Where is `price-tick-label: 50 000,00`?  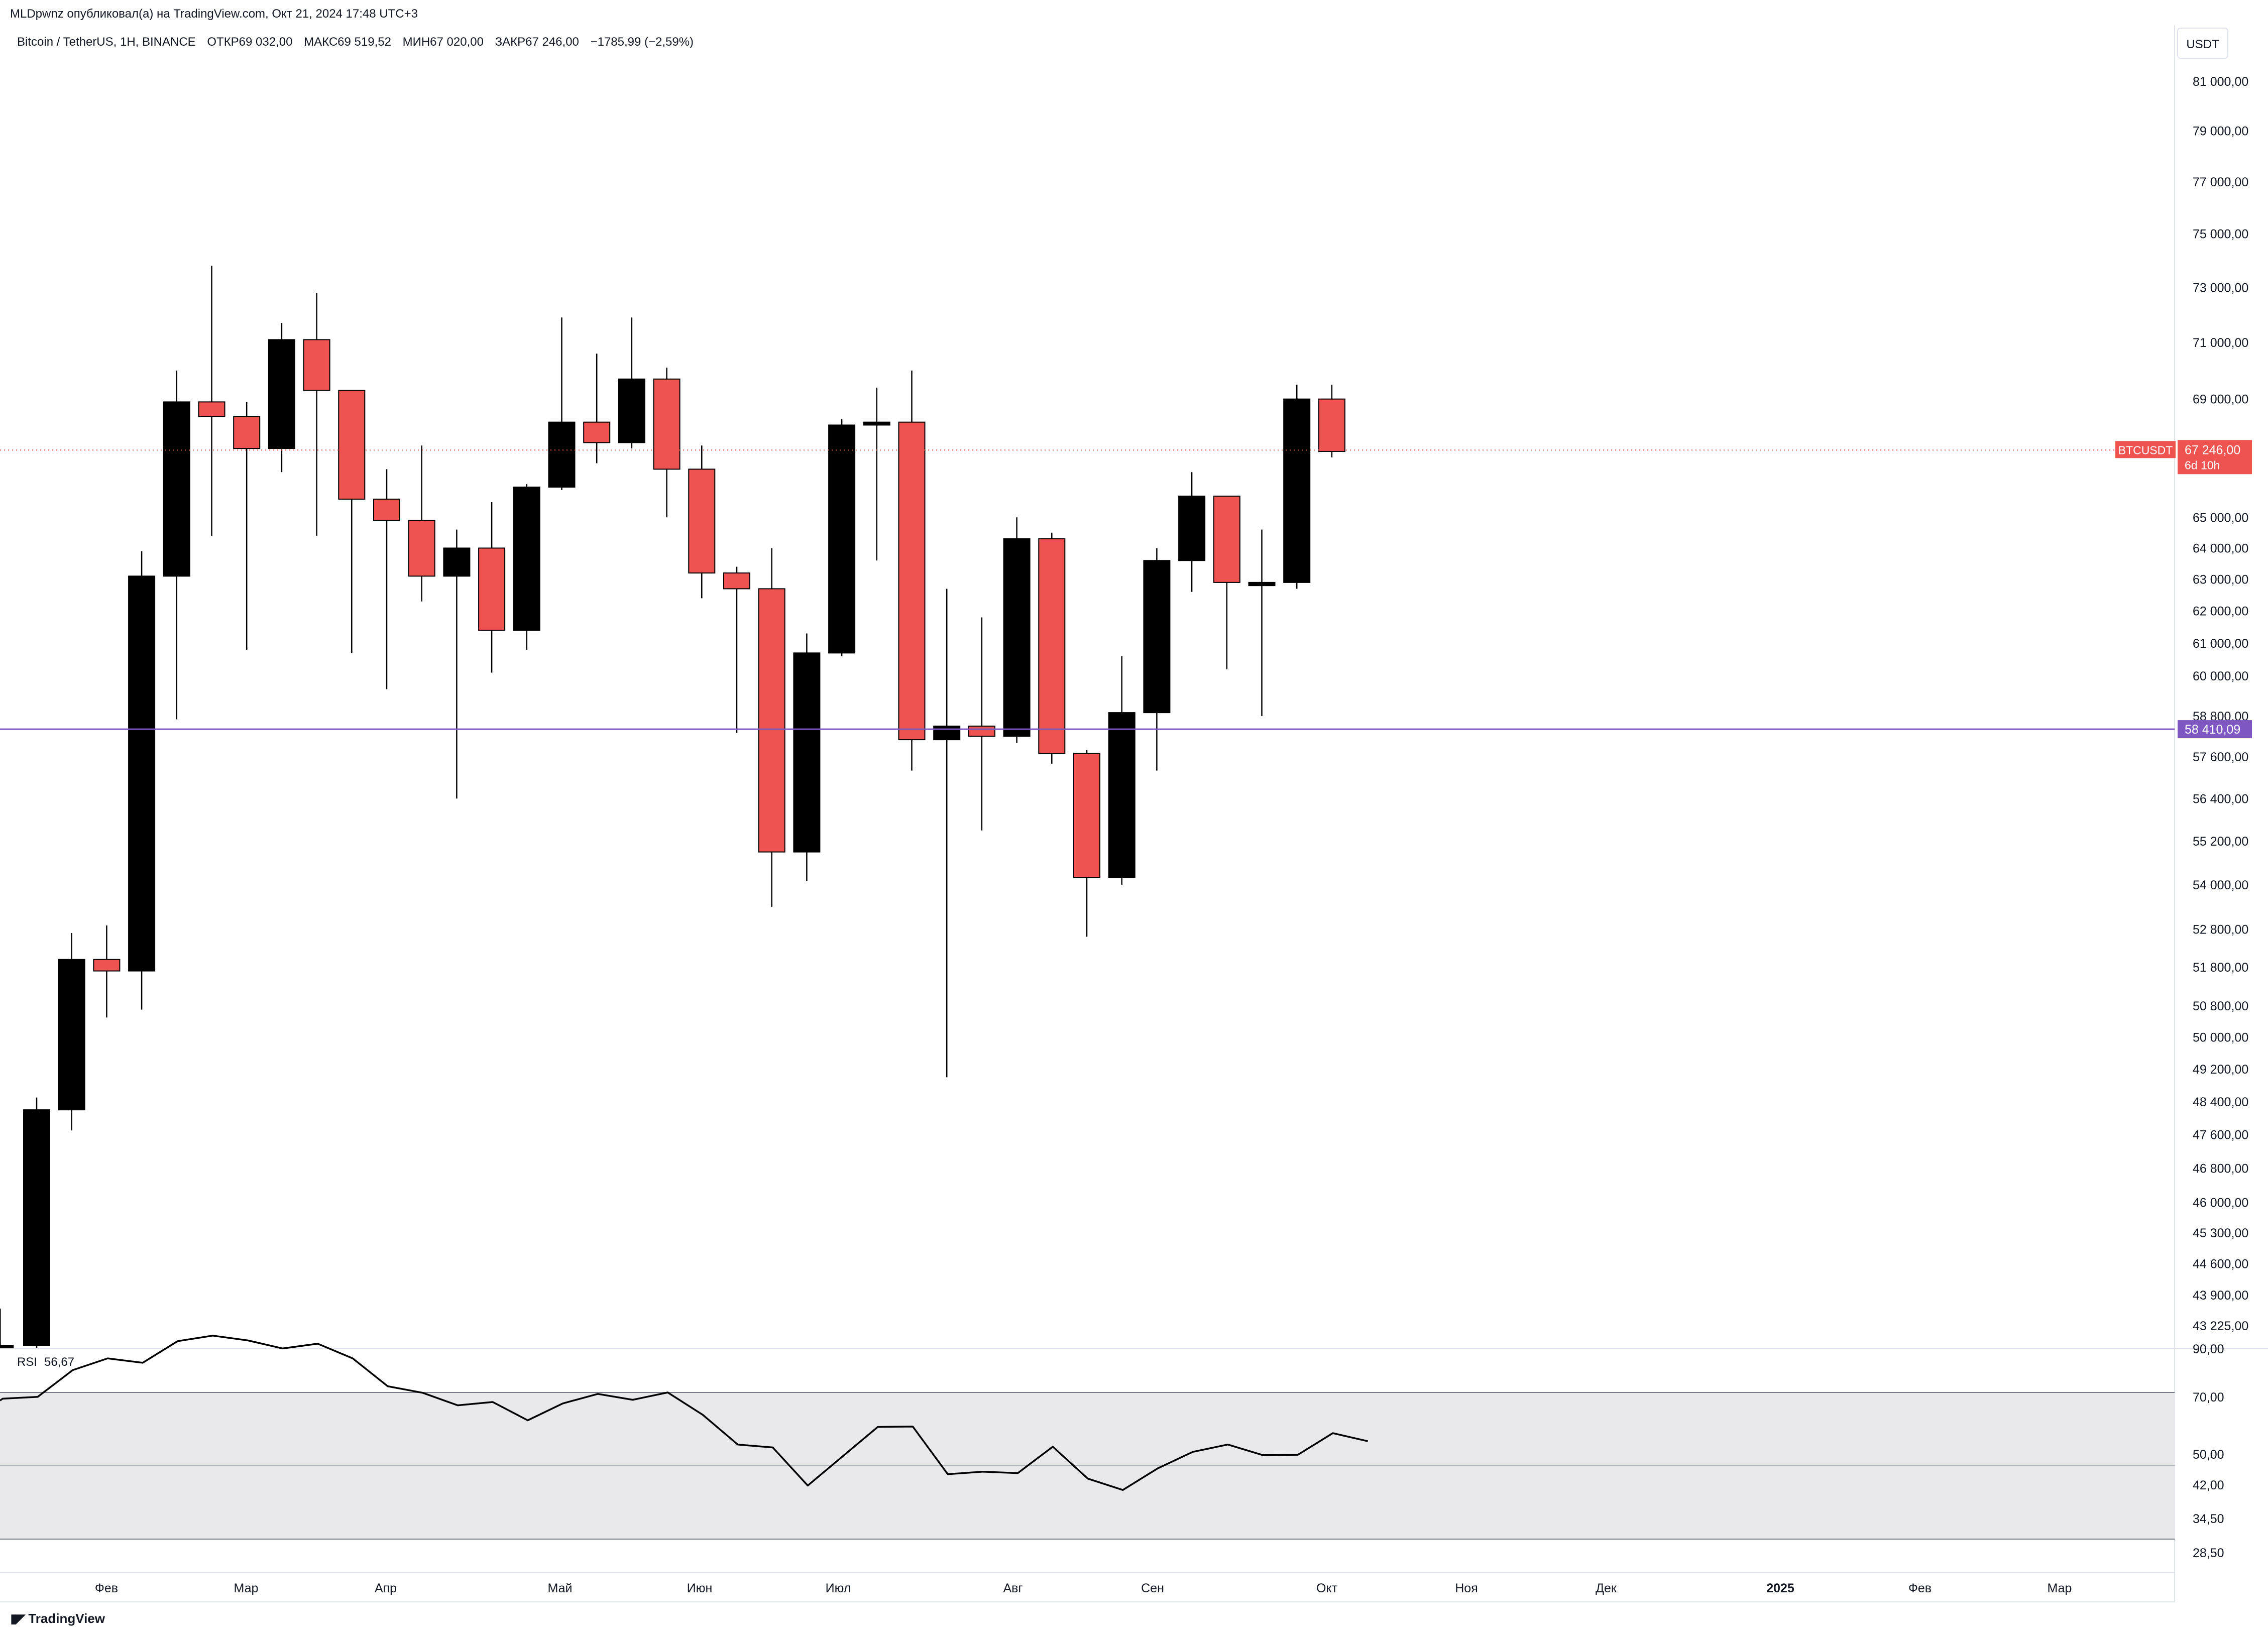
price-tick-label: 50 000,00 is located at coordinates (2220, 1037).